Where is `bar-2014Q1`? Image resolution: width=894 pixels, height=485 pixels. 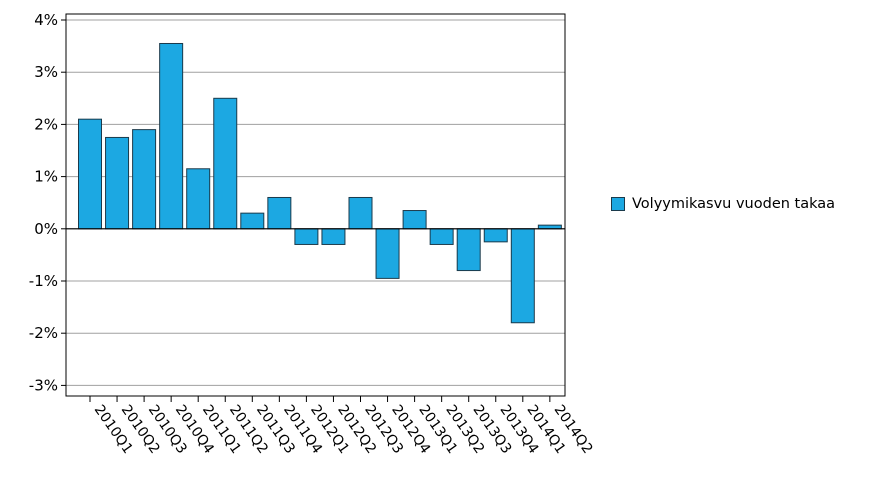 bar-2014Q1 is located at coordinates (522, 276).